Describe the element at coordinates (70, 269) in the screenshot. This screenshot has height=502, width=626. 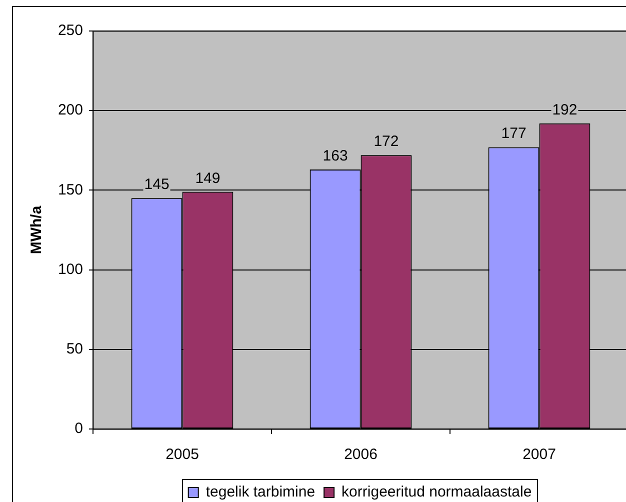
I see `y-tick-label: 100` at that location.